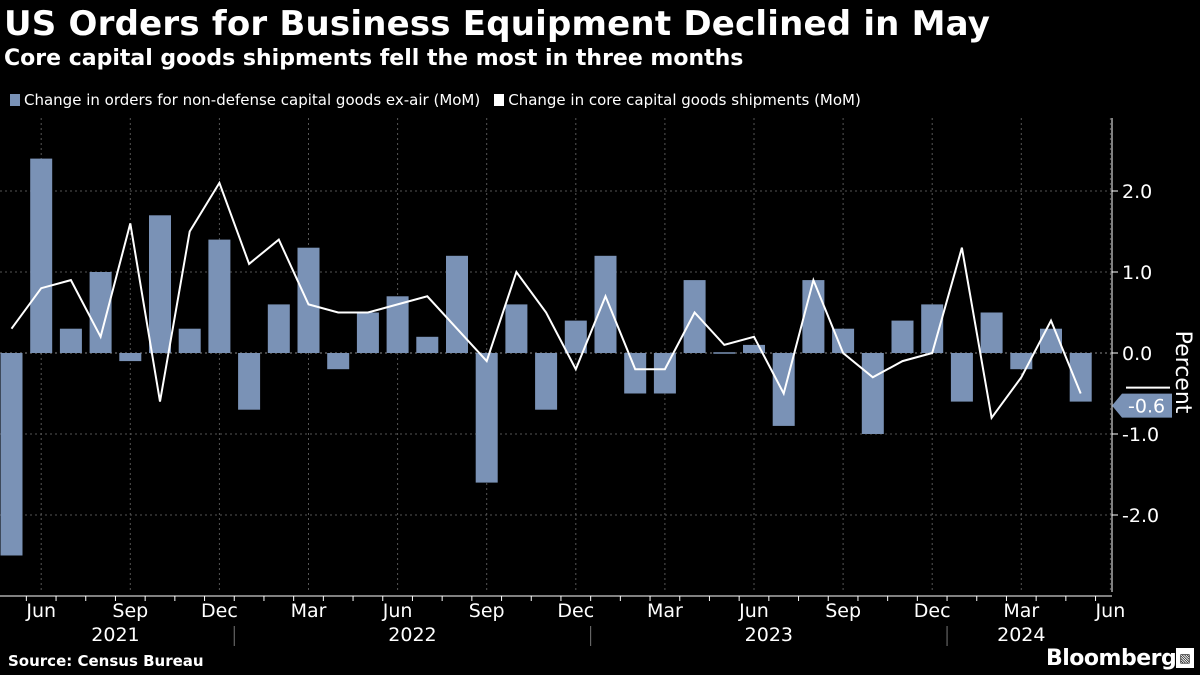  Describe the element at coordinates (1111, 658) in the screenshot. I see `brand-logo: Bloomberg` at that location.